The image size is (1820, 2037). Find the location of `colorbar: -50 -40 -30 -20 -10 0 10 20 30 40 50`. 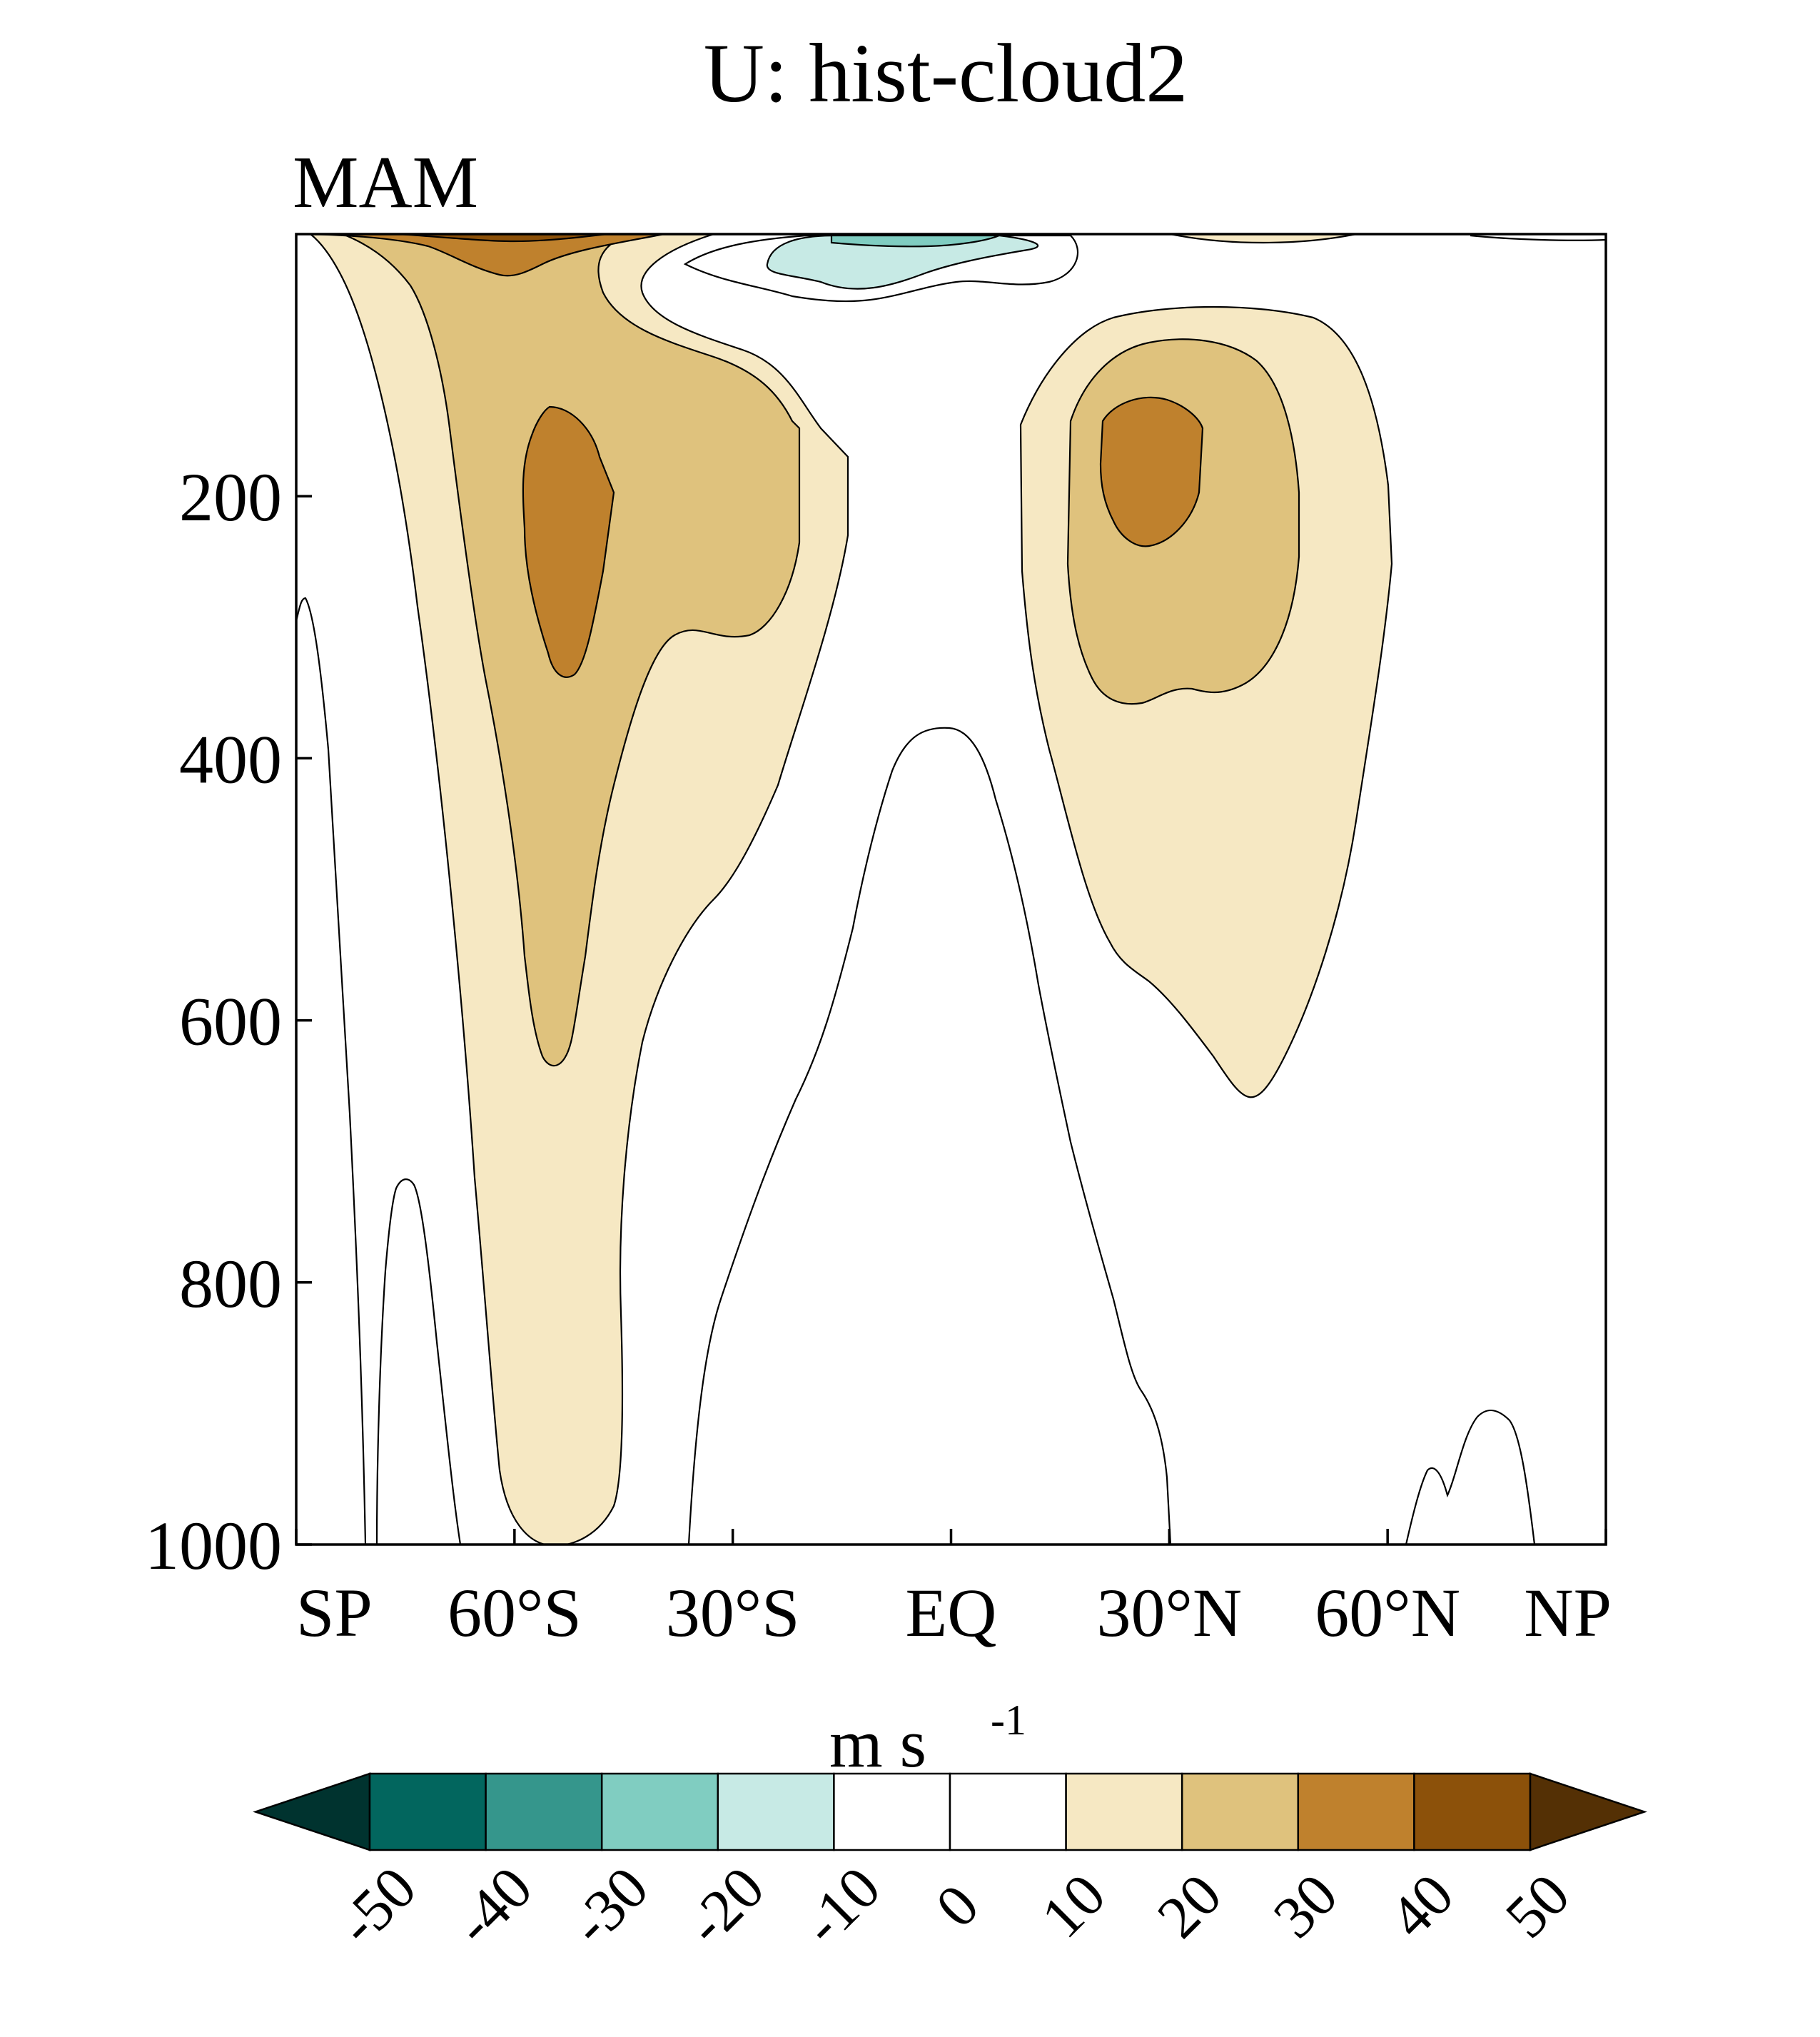

colorbar: -50 -40 -30 -20 -10 0 10 20 30 40 50 is located at coordinates (950, 1865).